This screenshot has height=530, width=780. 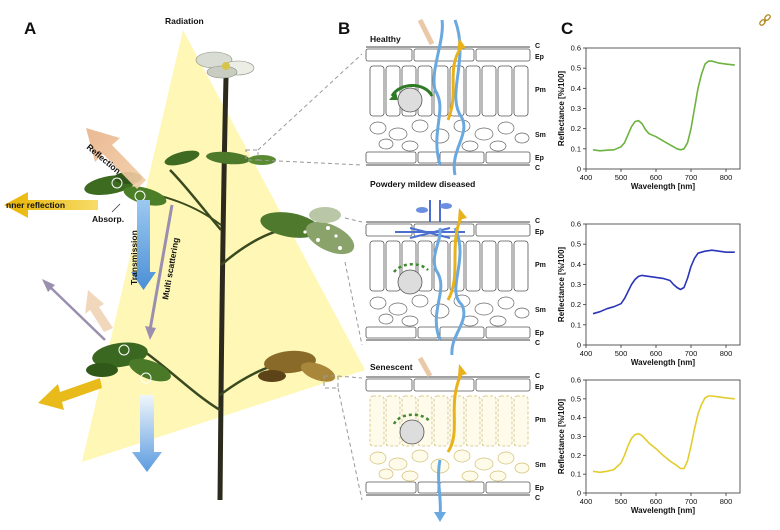 What do you see at coordinates (147, 433) in the screenshot?
I see `transmission-arrow-lower` at bounding box center [147, 433].